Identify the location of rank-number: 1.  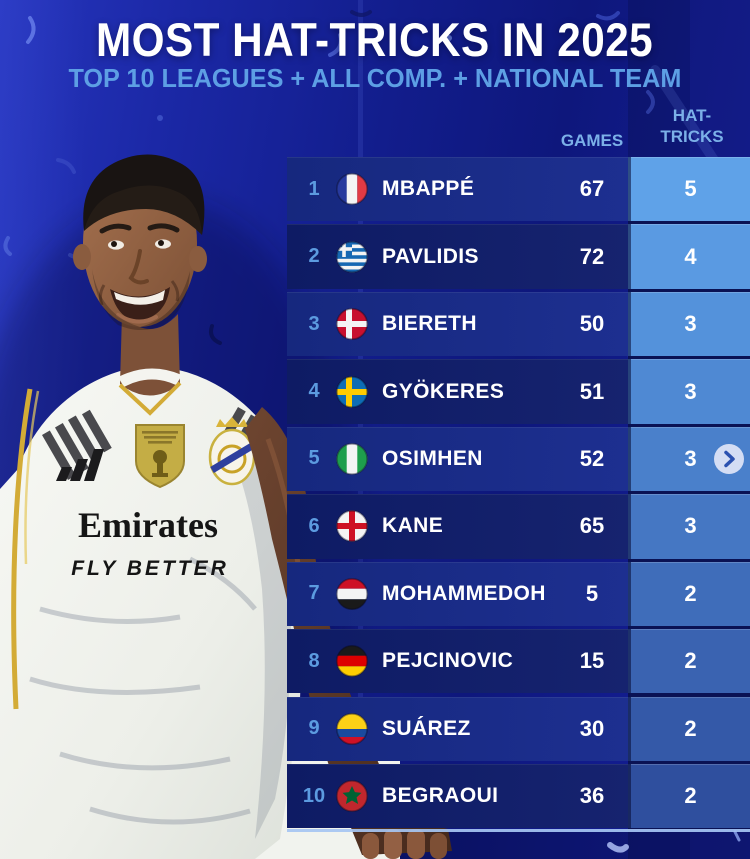
(314, 188).